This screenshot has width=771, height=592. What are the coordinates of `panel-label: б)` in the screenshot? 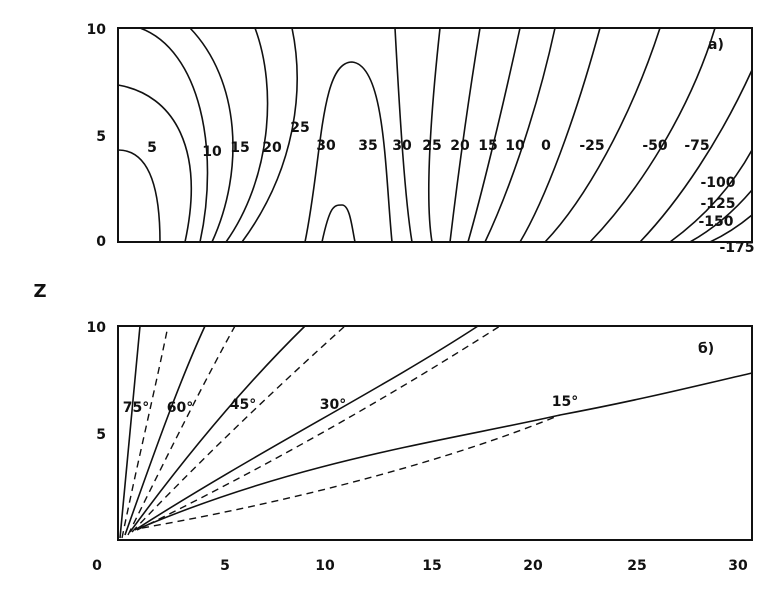 It's located at (706, 349).